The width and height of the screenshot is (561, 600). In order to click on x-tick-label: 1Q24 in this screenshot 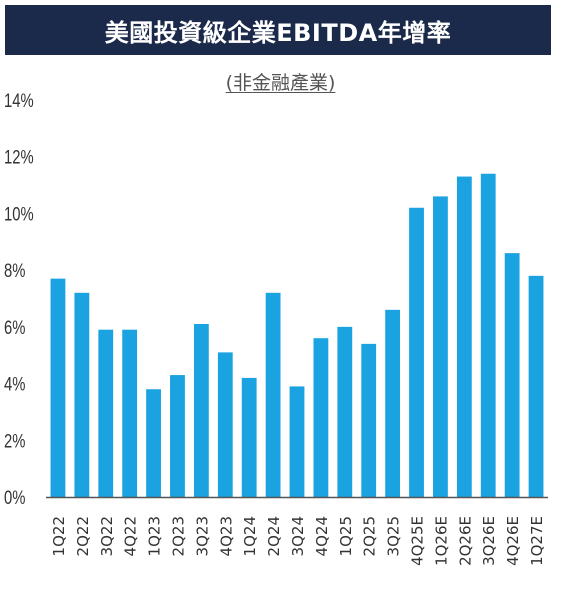, I will do `click(250, 536)`.